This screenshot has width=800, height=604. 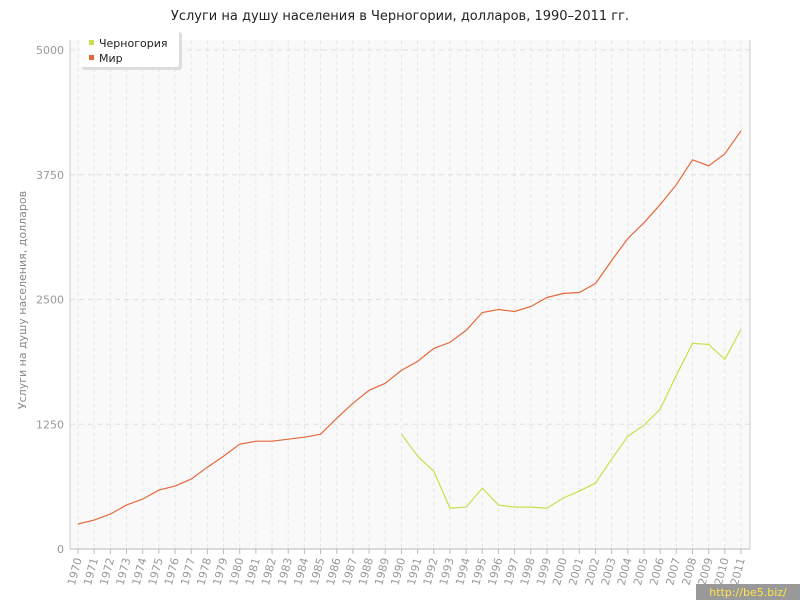 What do you see at coordinates (22, 300) in the screenshot?
I see `y-axis-label: Услуги на душу населения, долларов` at bounding box center [22, 300].